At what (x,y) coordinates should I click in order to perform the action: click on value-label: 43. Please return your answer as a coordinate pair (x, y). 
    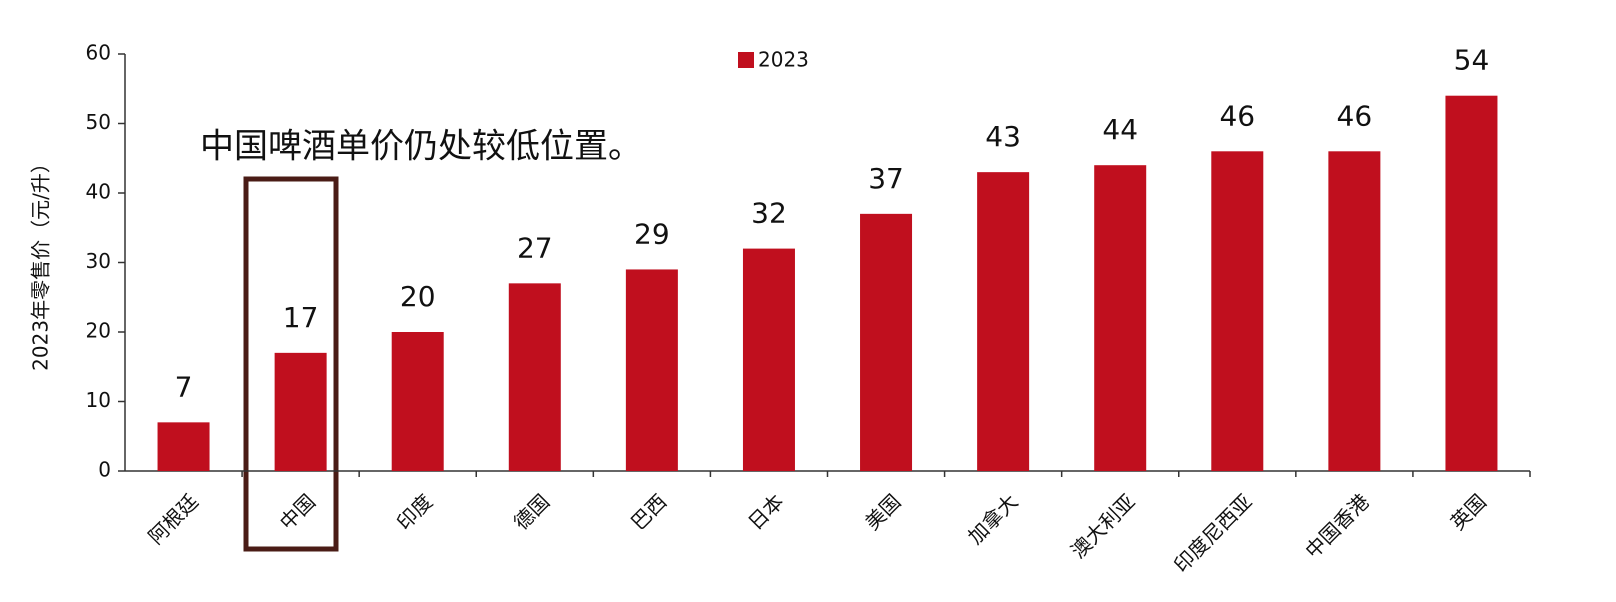
    Looking at the image, I should click on (1003, 136).